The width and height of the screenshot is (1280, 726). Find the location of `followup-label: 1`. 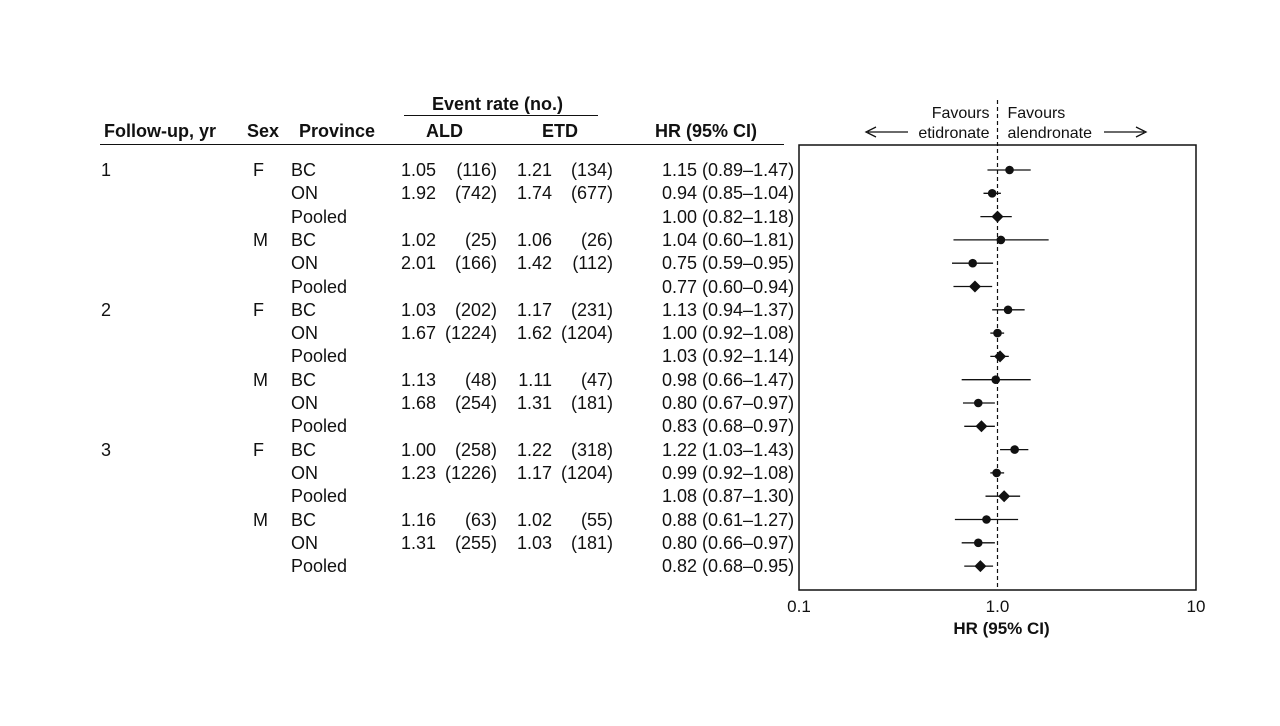

followup-label: 1 is located at coordinates (106, 170).